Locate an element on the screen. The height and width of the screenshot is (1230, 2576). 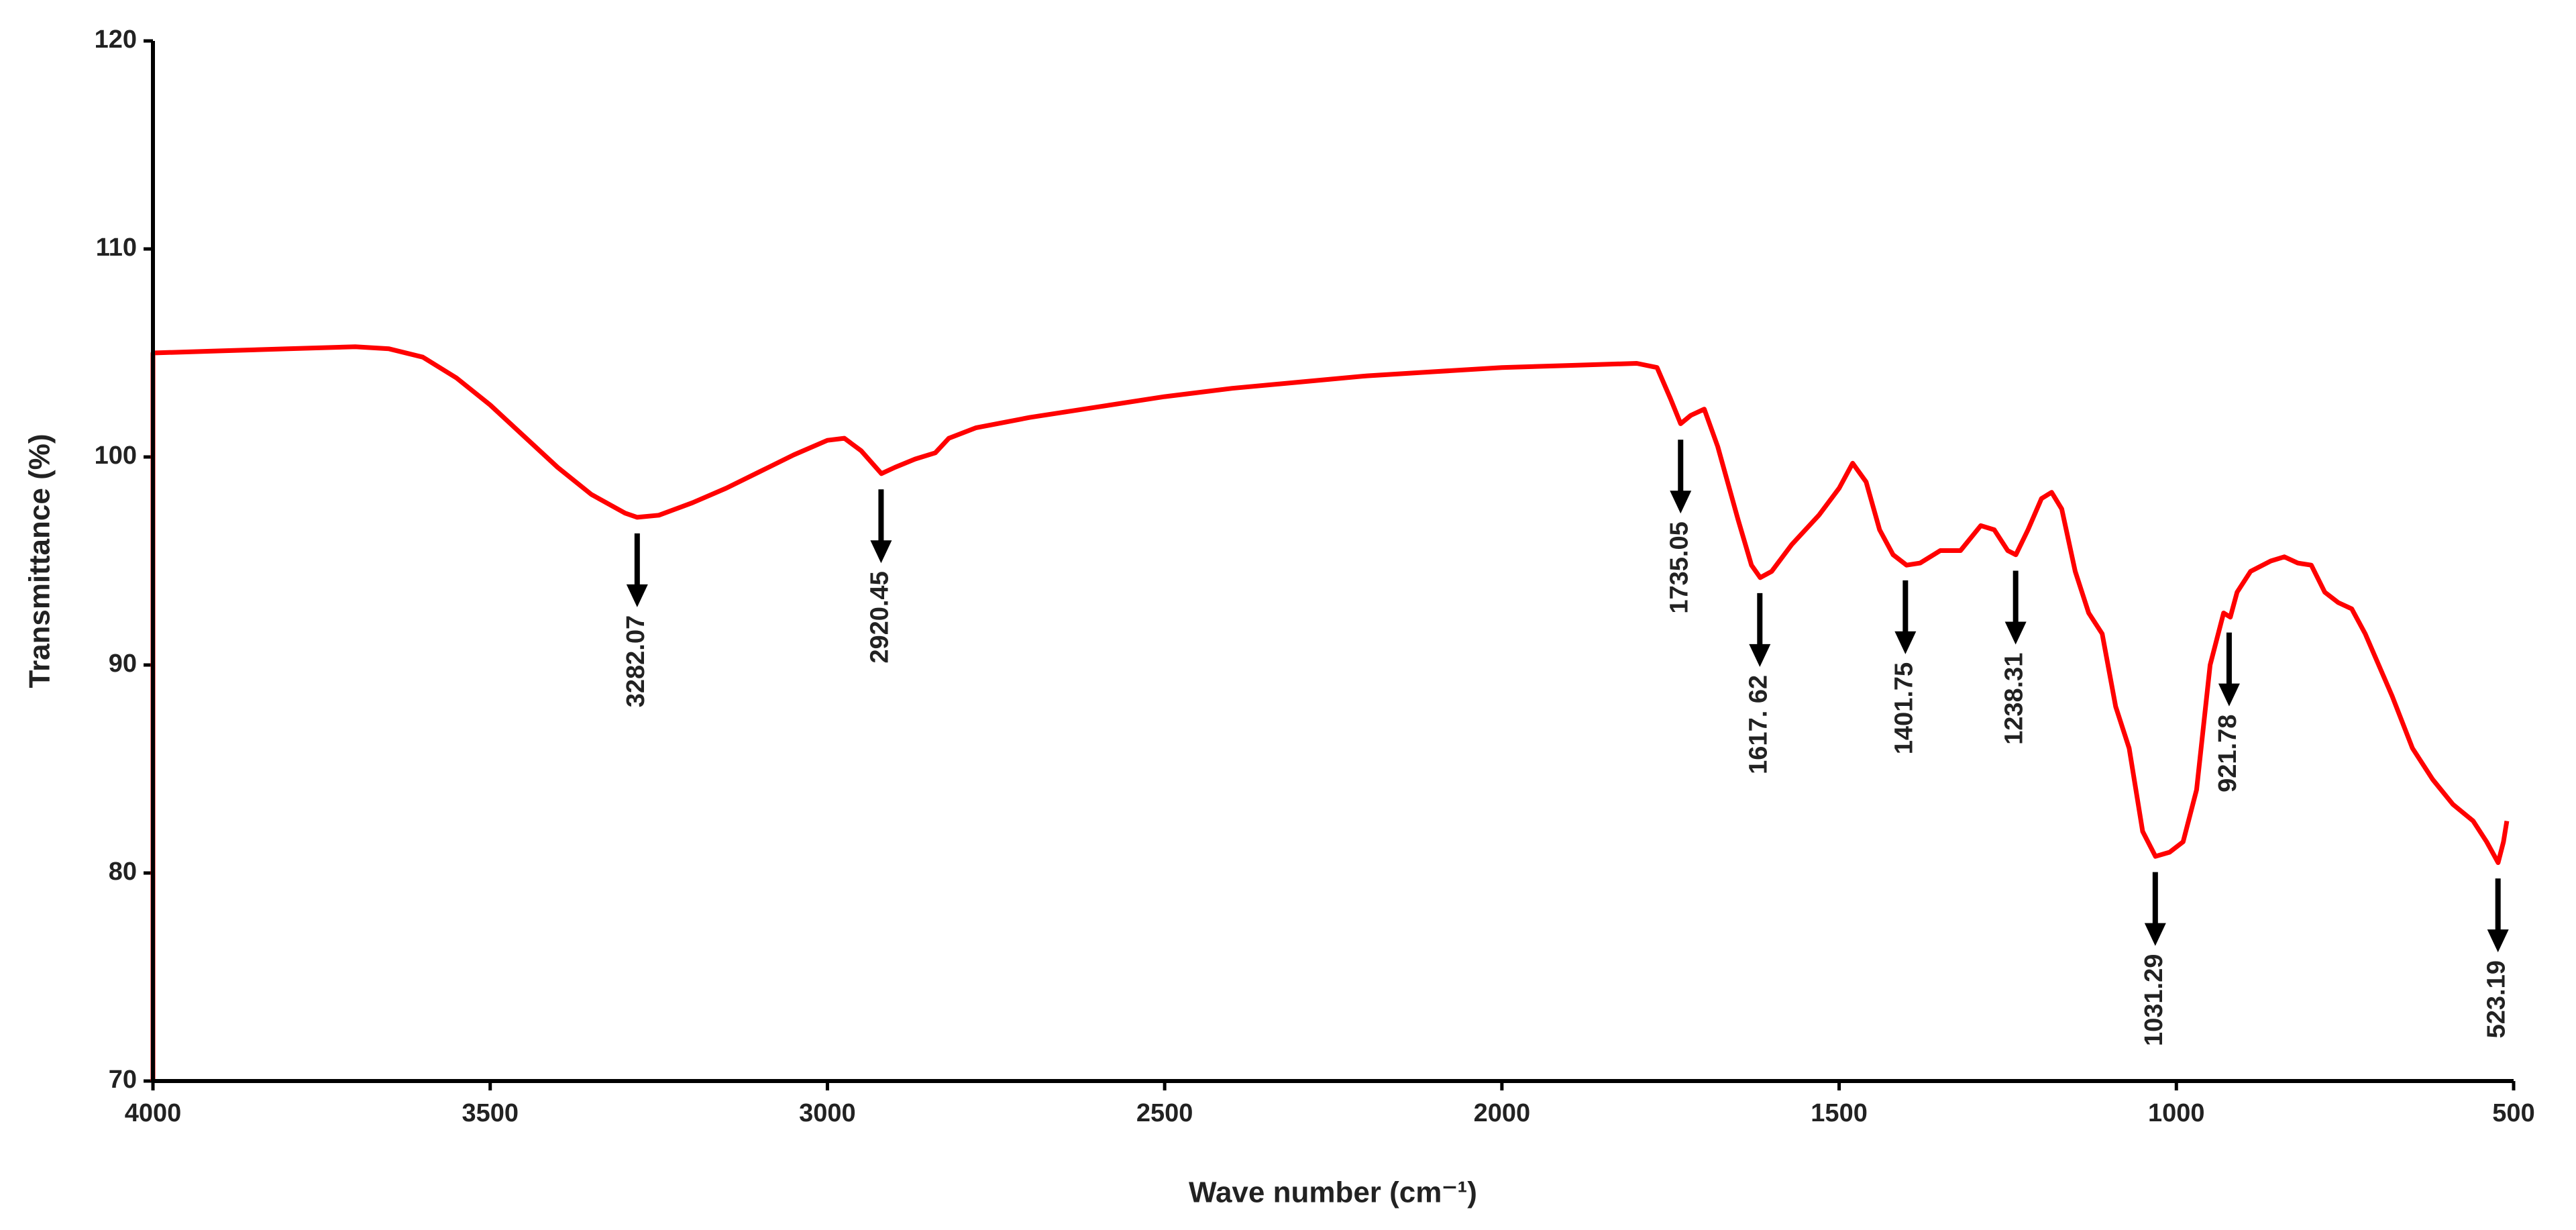
annotation-label: 3282.07 is located at coordinates (636, 661).